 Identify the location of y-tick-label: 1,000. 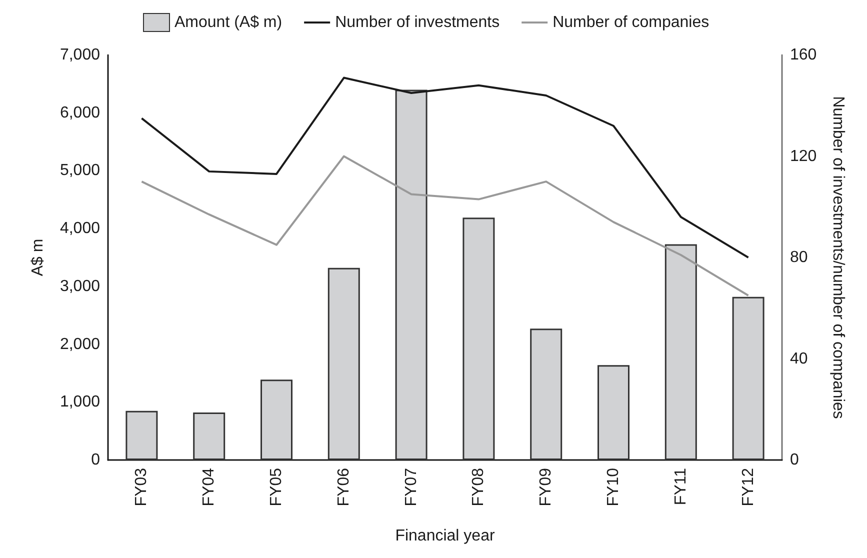
(80, 402).